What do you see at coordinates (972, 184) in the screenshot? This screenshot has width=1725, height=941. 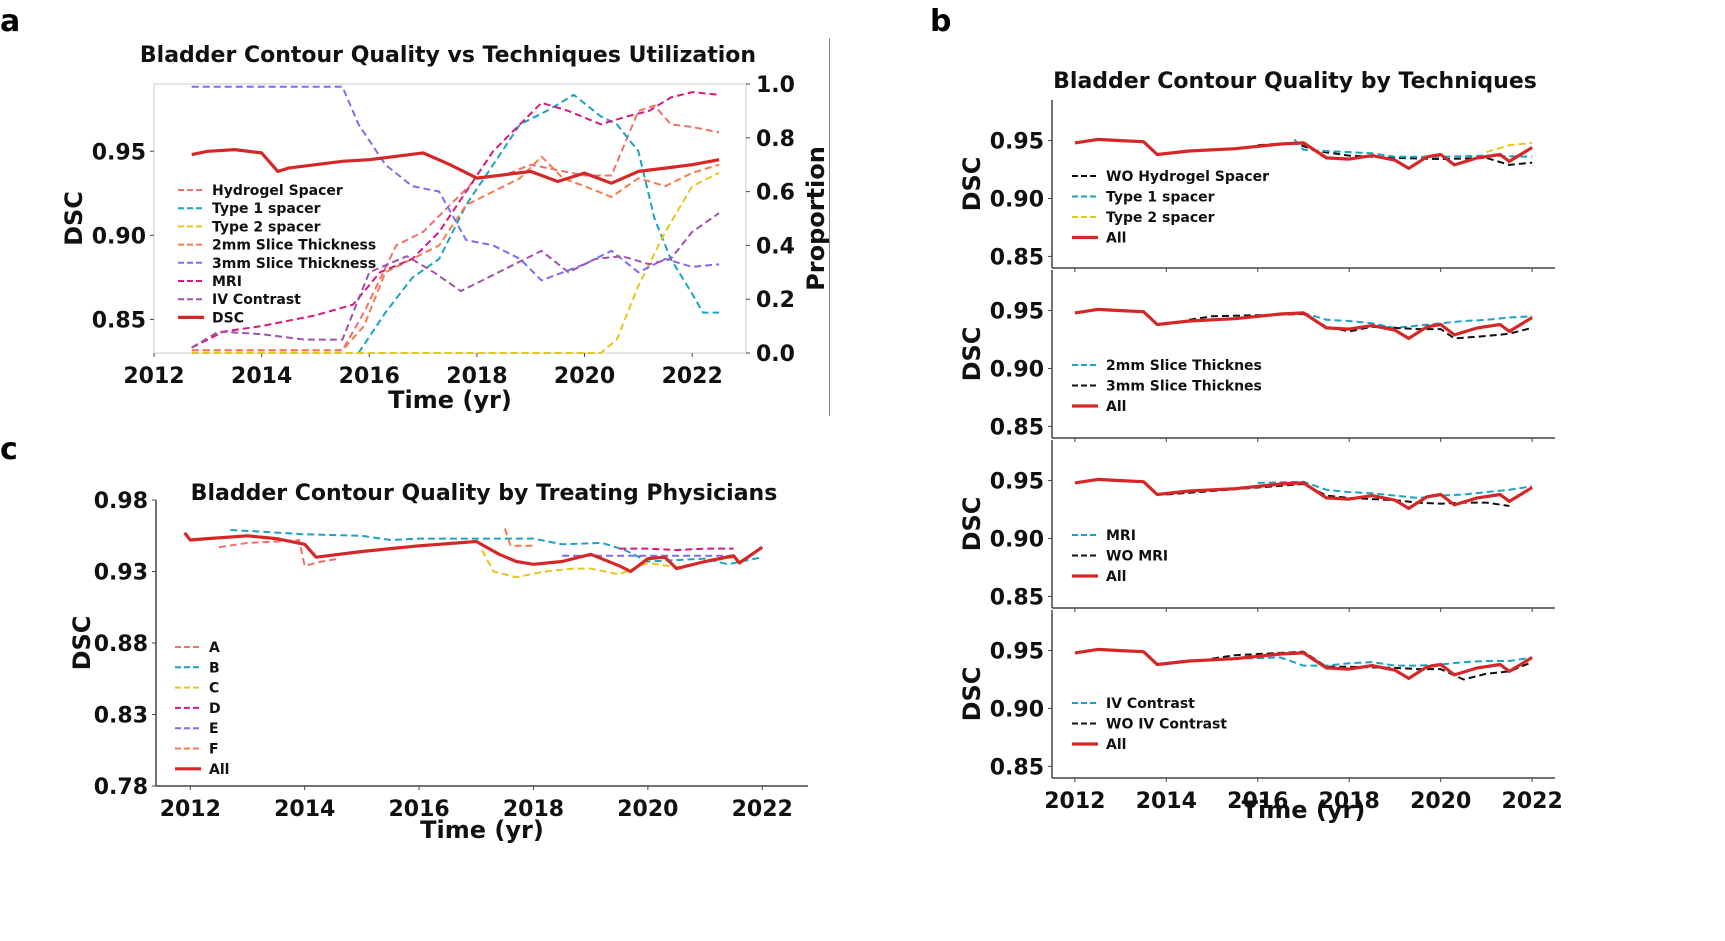 I see `y-axis-label-b1: DSC` at bounding box center [972, 184].